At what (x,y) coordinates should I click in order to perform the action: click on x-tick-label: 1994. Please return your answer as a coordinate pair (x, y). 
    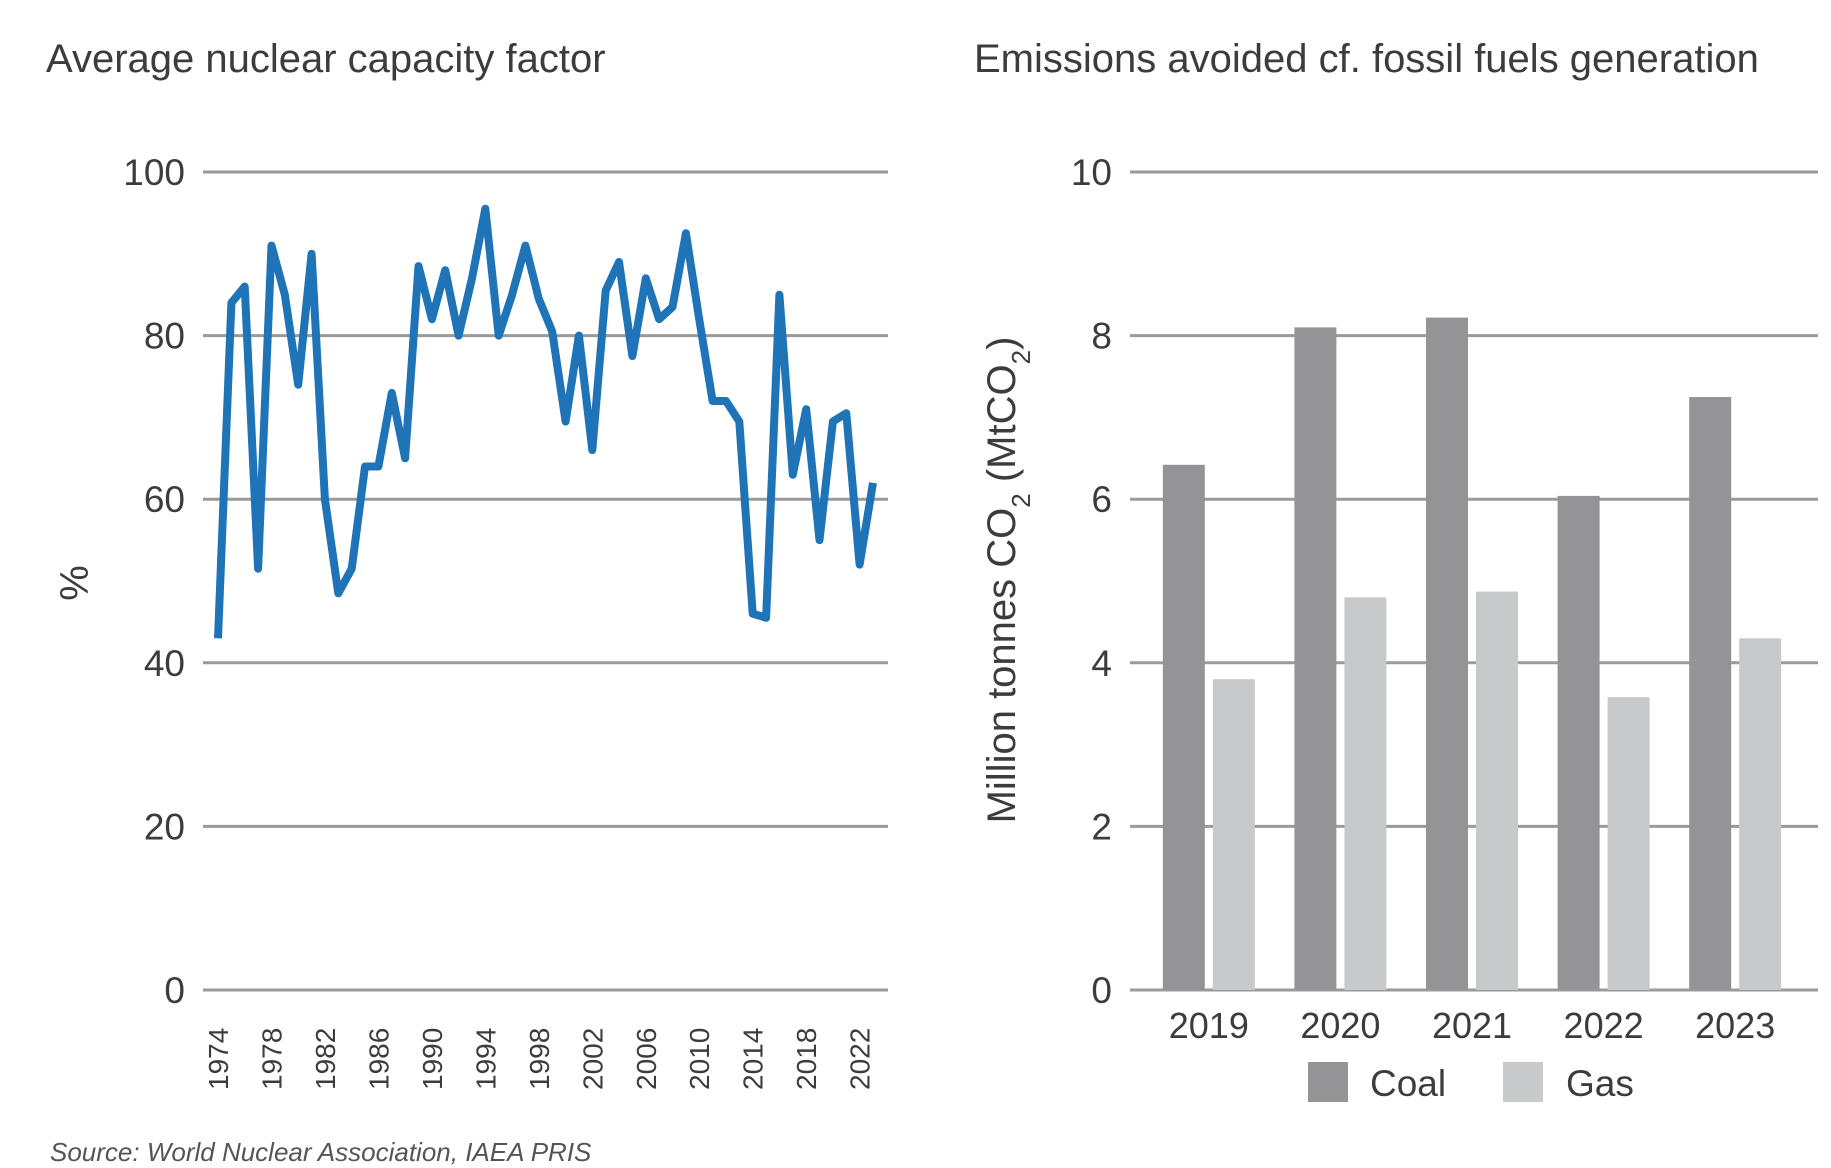
    Looking at the image, I should click on (485, 1059).